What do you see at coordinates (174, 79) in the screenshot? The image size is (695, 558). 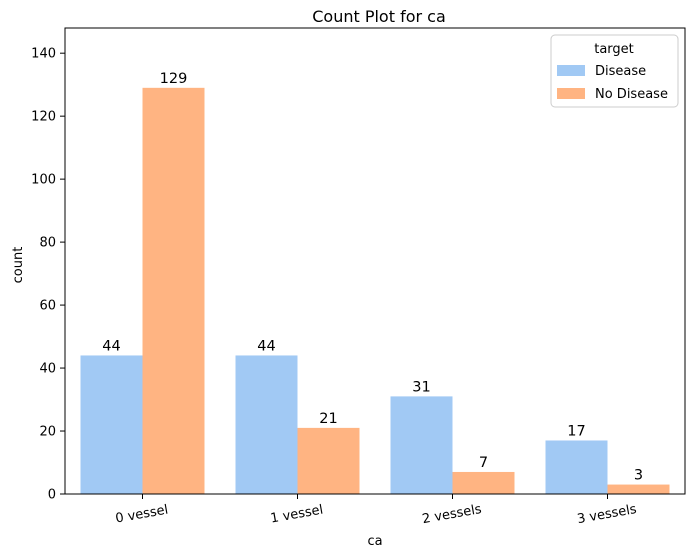 I see `bar-value-label: 129` at bounding box center [174, 79].